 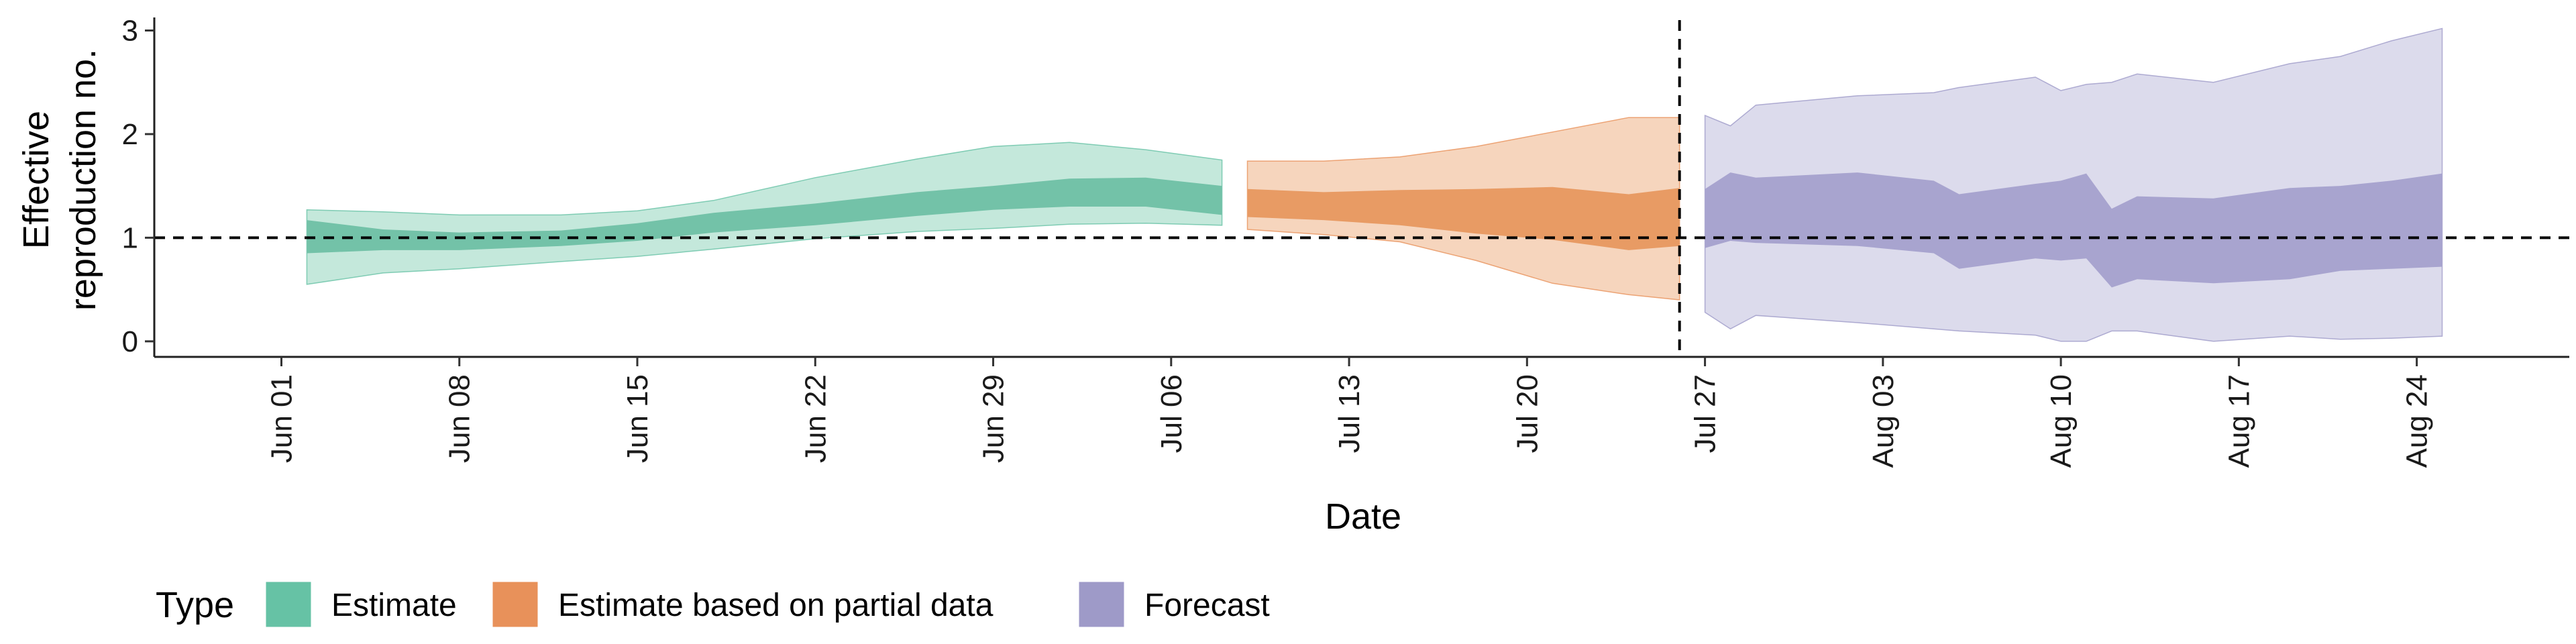 I want to click on x-tick-label: Aug 03, so click(x=1883, y=421).